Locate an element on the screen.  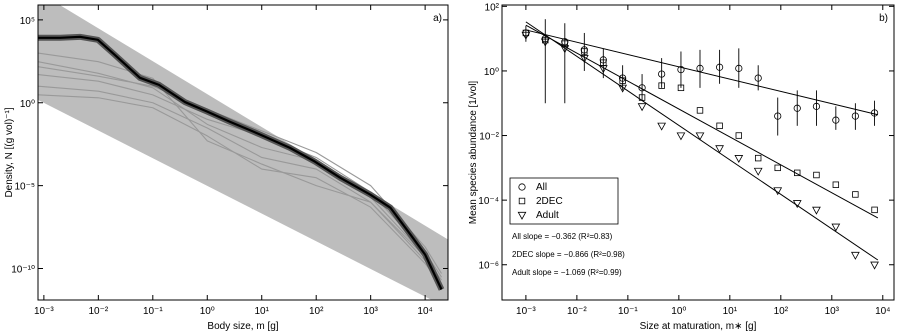
y-tick-label: 10⁻⁶ is located at coordinates (488, 266).